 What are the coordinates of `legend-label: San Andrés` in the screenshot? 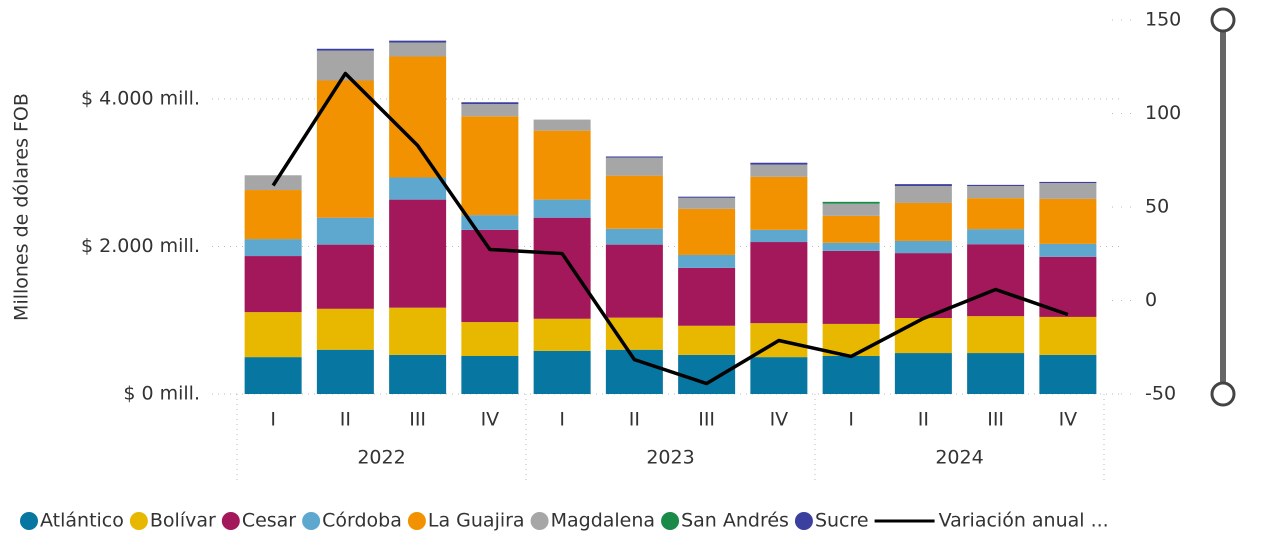 It's located at (735, 521).